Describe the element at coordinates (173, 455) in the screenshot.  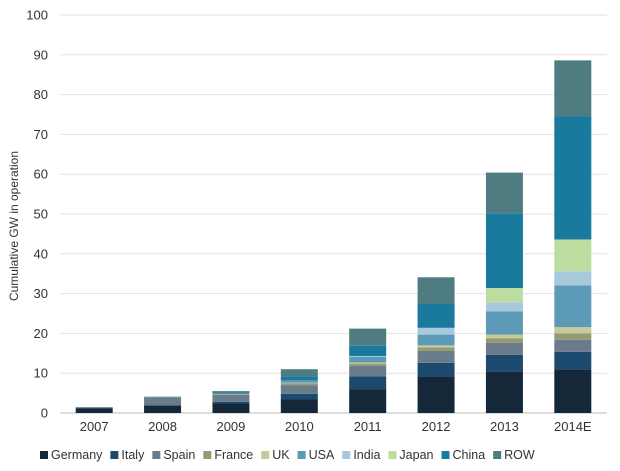
I see `legend-item-spain: Spain` at that location.